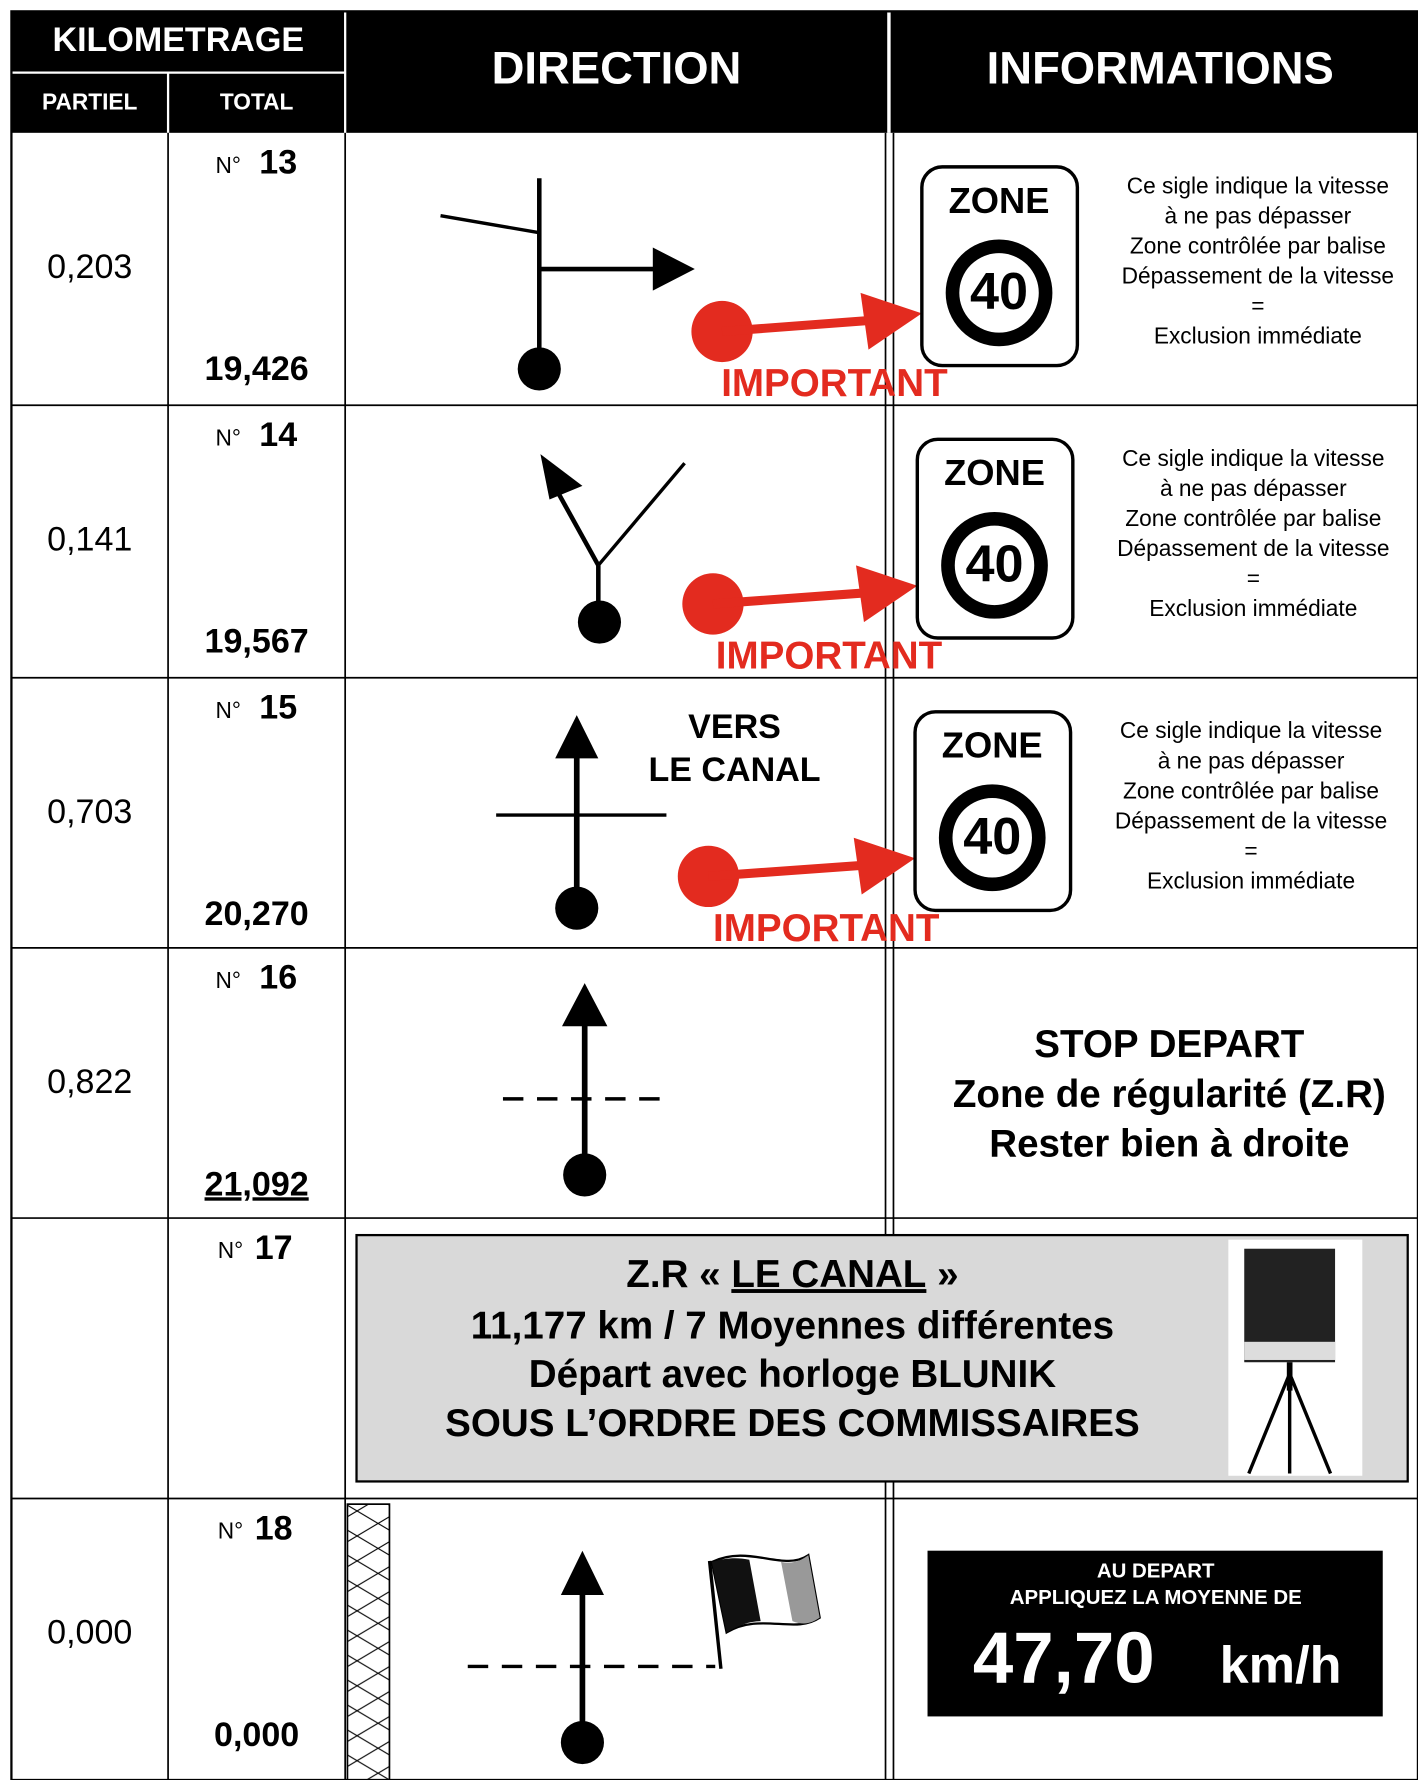 The image size is (1418, 1785). What do you see at coordinates (792, 1374) in the screenshot?
I see `banner-line: Départ avec horloge BLUNIK` at bounding box center [792, 1374].